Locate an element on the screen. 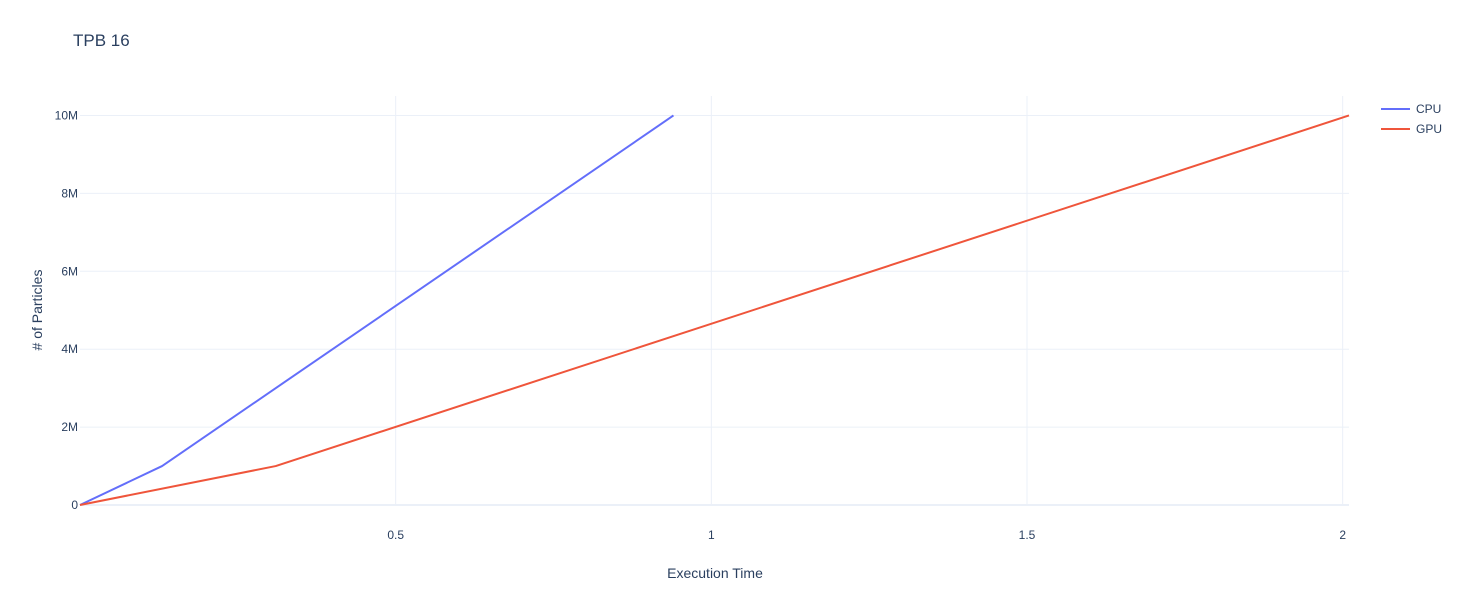 The width and height of the screenshot is (1457, 601). y-tick-label: 4M is located at coordinates (69, 349).